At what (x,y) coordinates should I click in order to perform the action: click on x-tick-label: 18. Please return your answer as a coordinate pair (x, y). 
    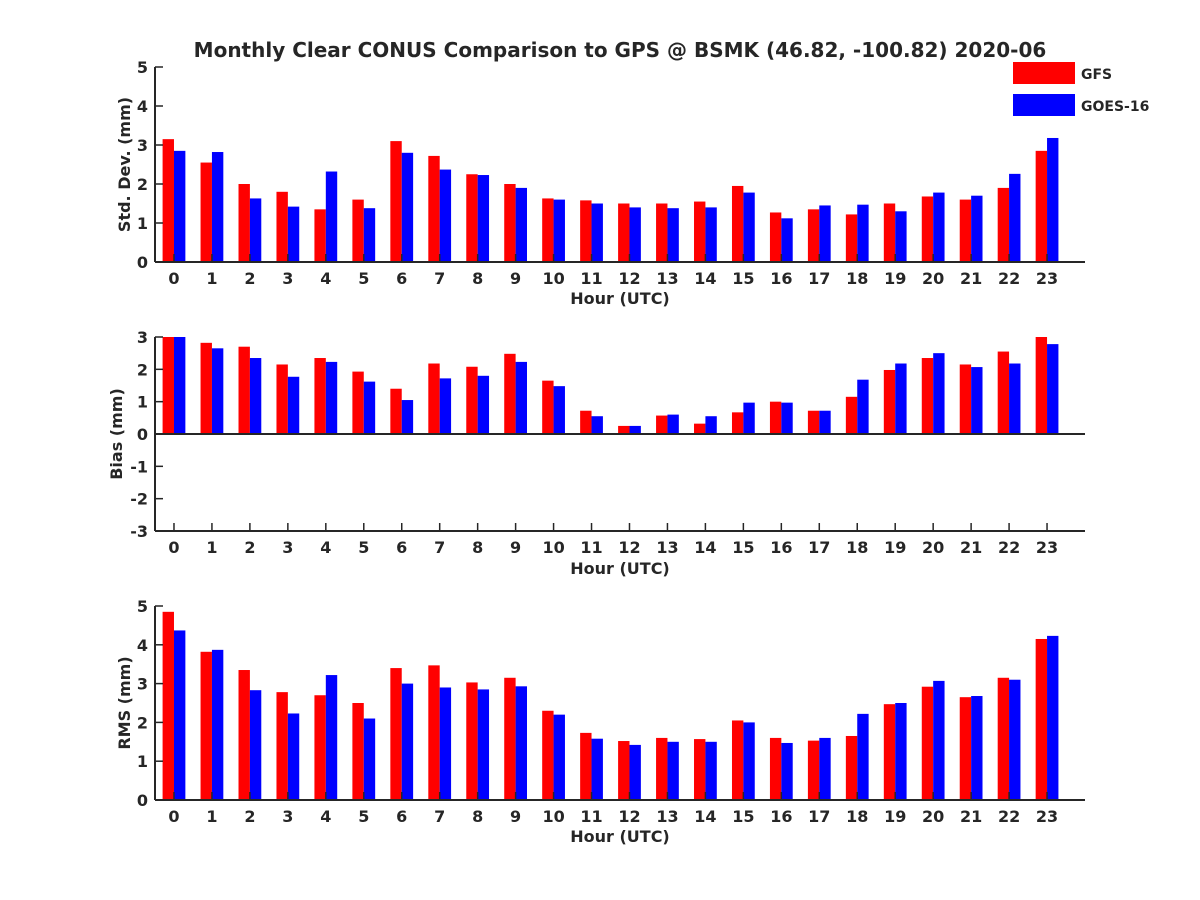
    Looking at the image, I should click on (857, 816).